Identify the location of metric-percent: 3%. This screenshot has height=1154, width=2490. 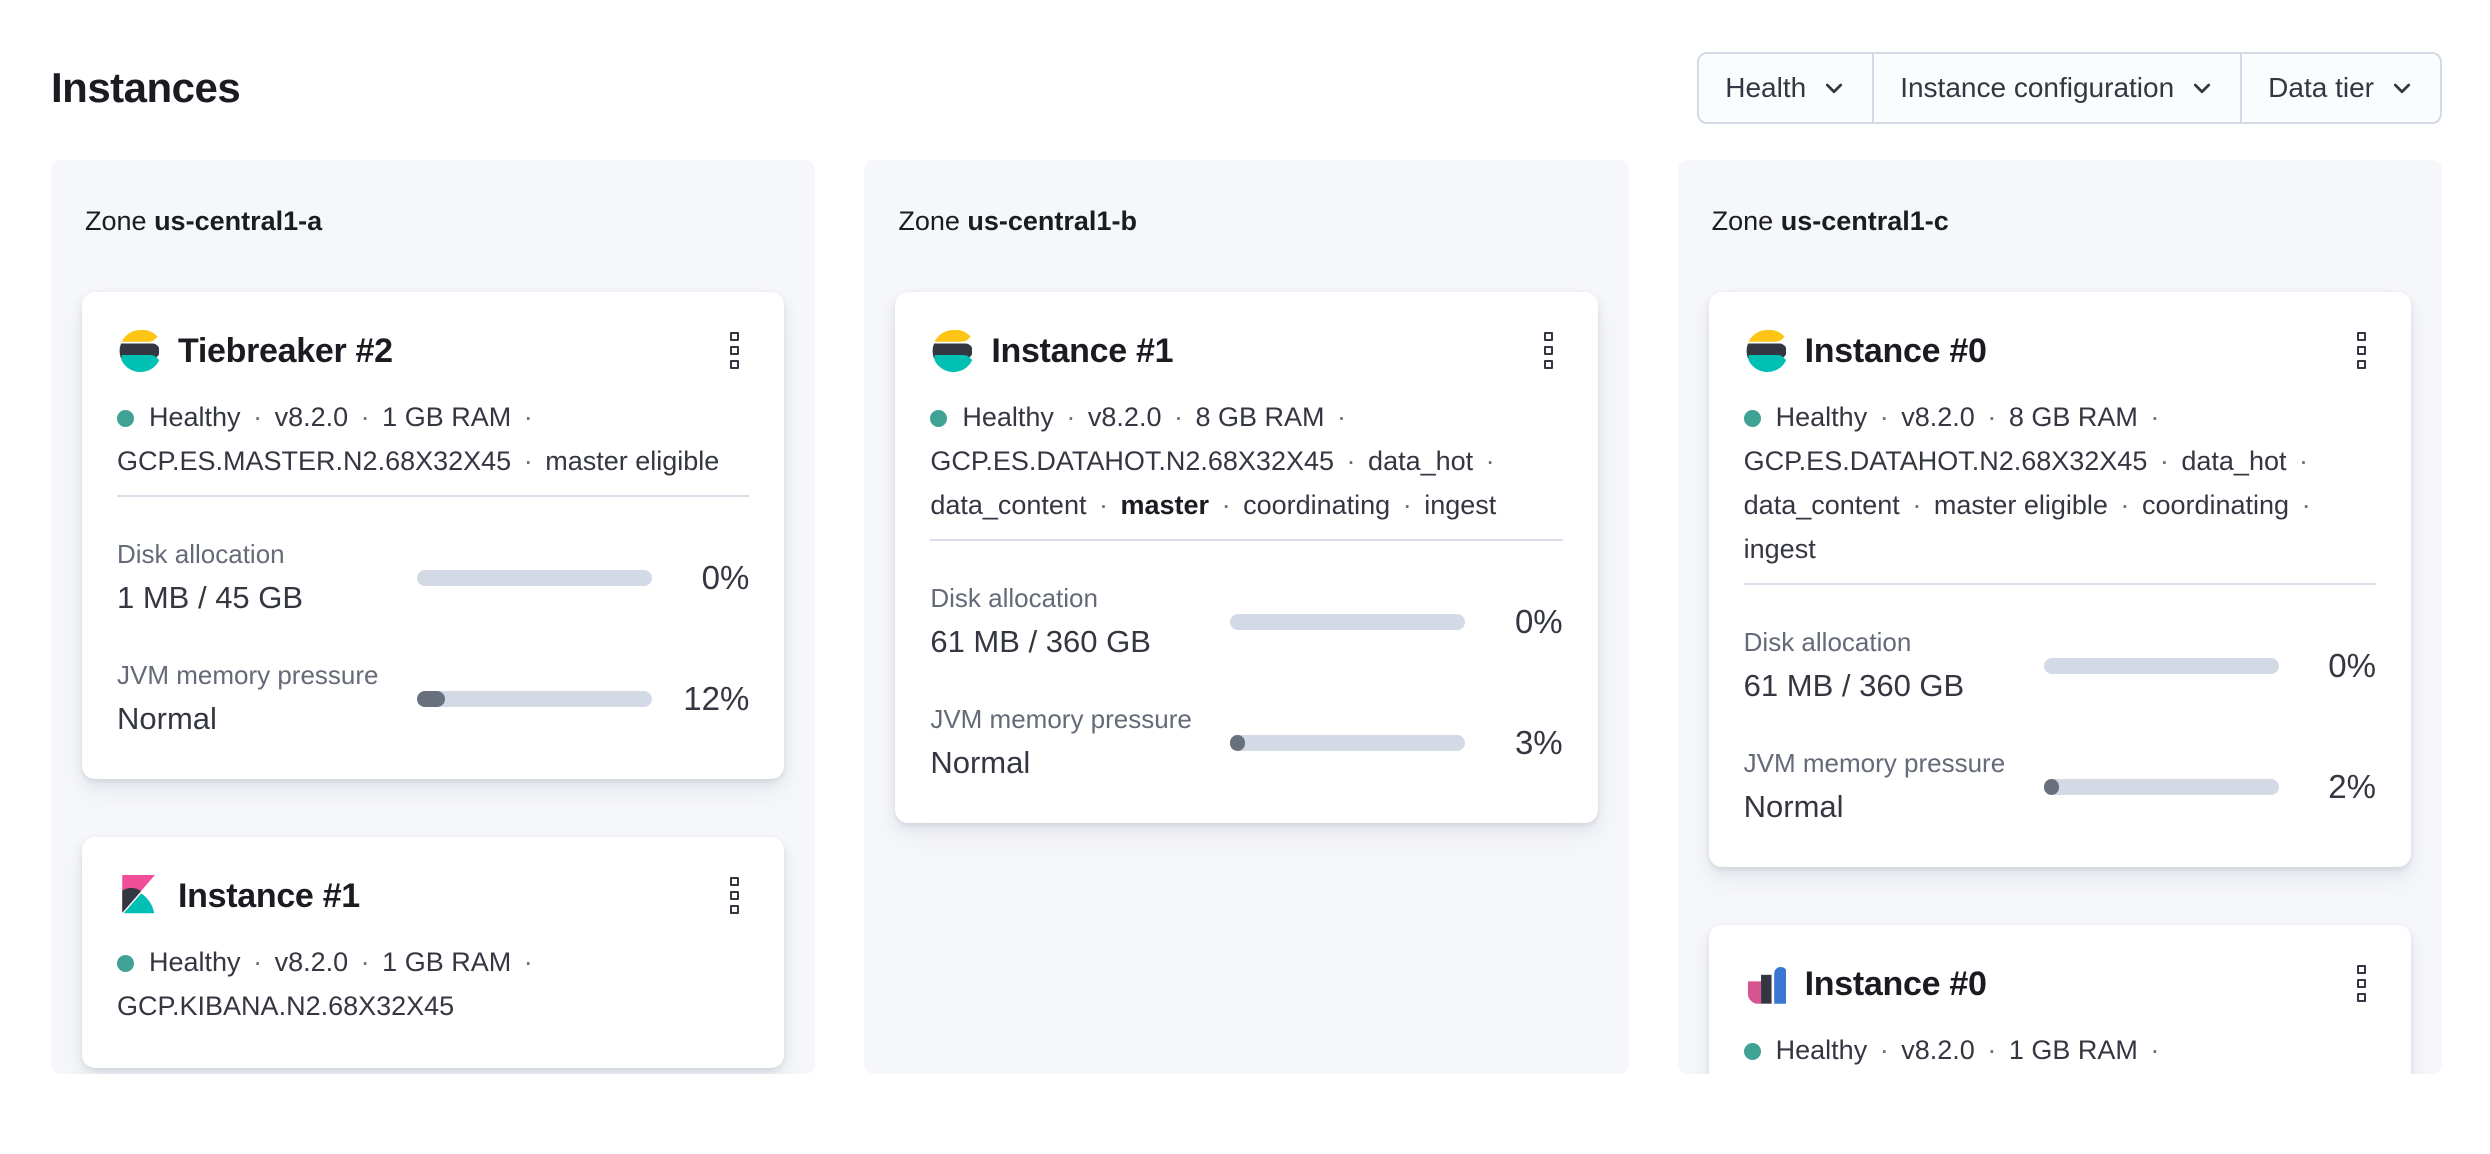
(1538, 742).